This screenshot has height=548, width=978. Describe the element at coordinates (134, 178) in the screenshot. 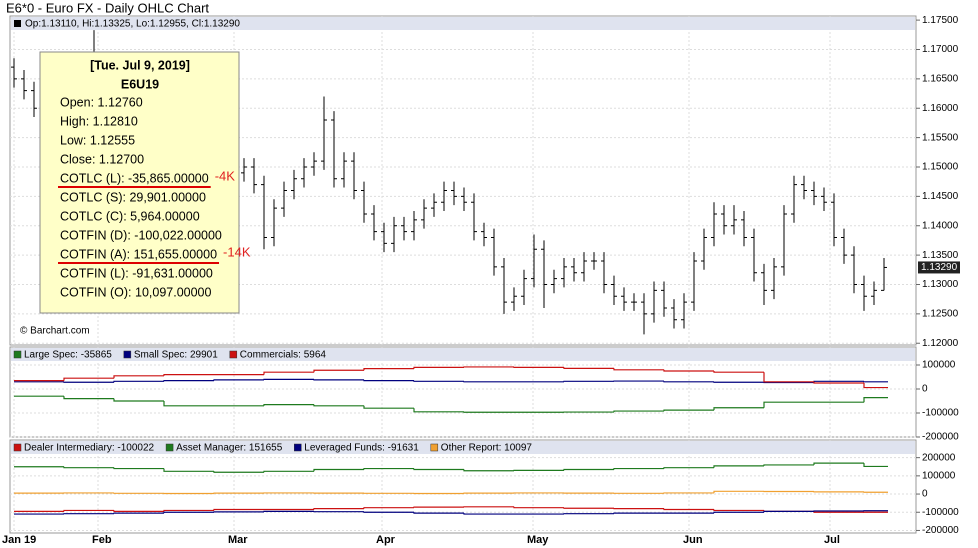

I see `tooltip-line: COTLC (L): -35,865.00000` at that location.